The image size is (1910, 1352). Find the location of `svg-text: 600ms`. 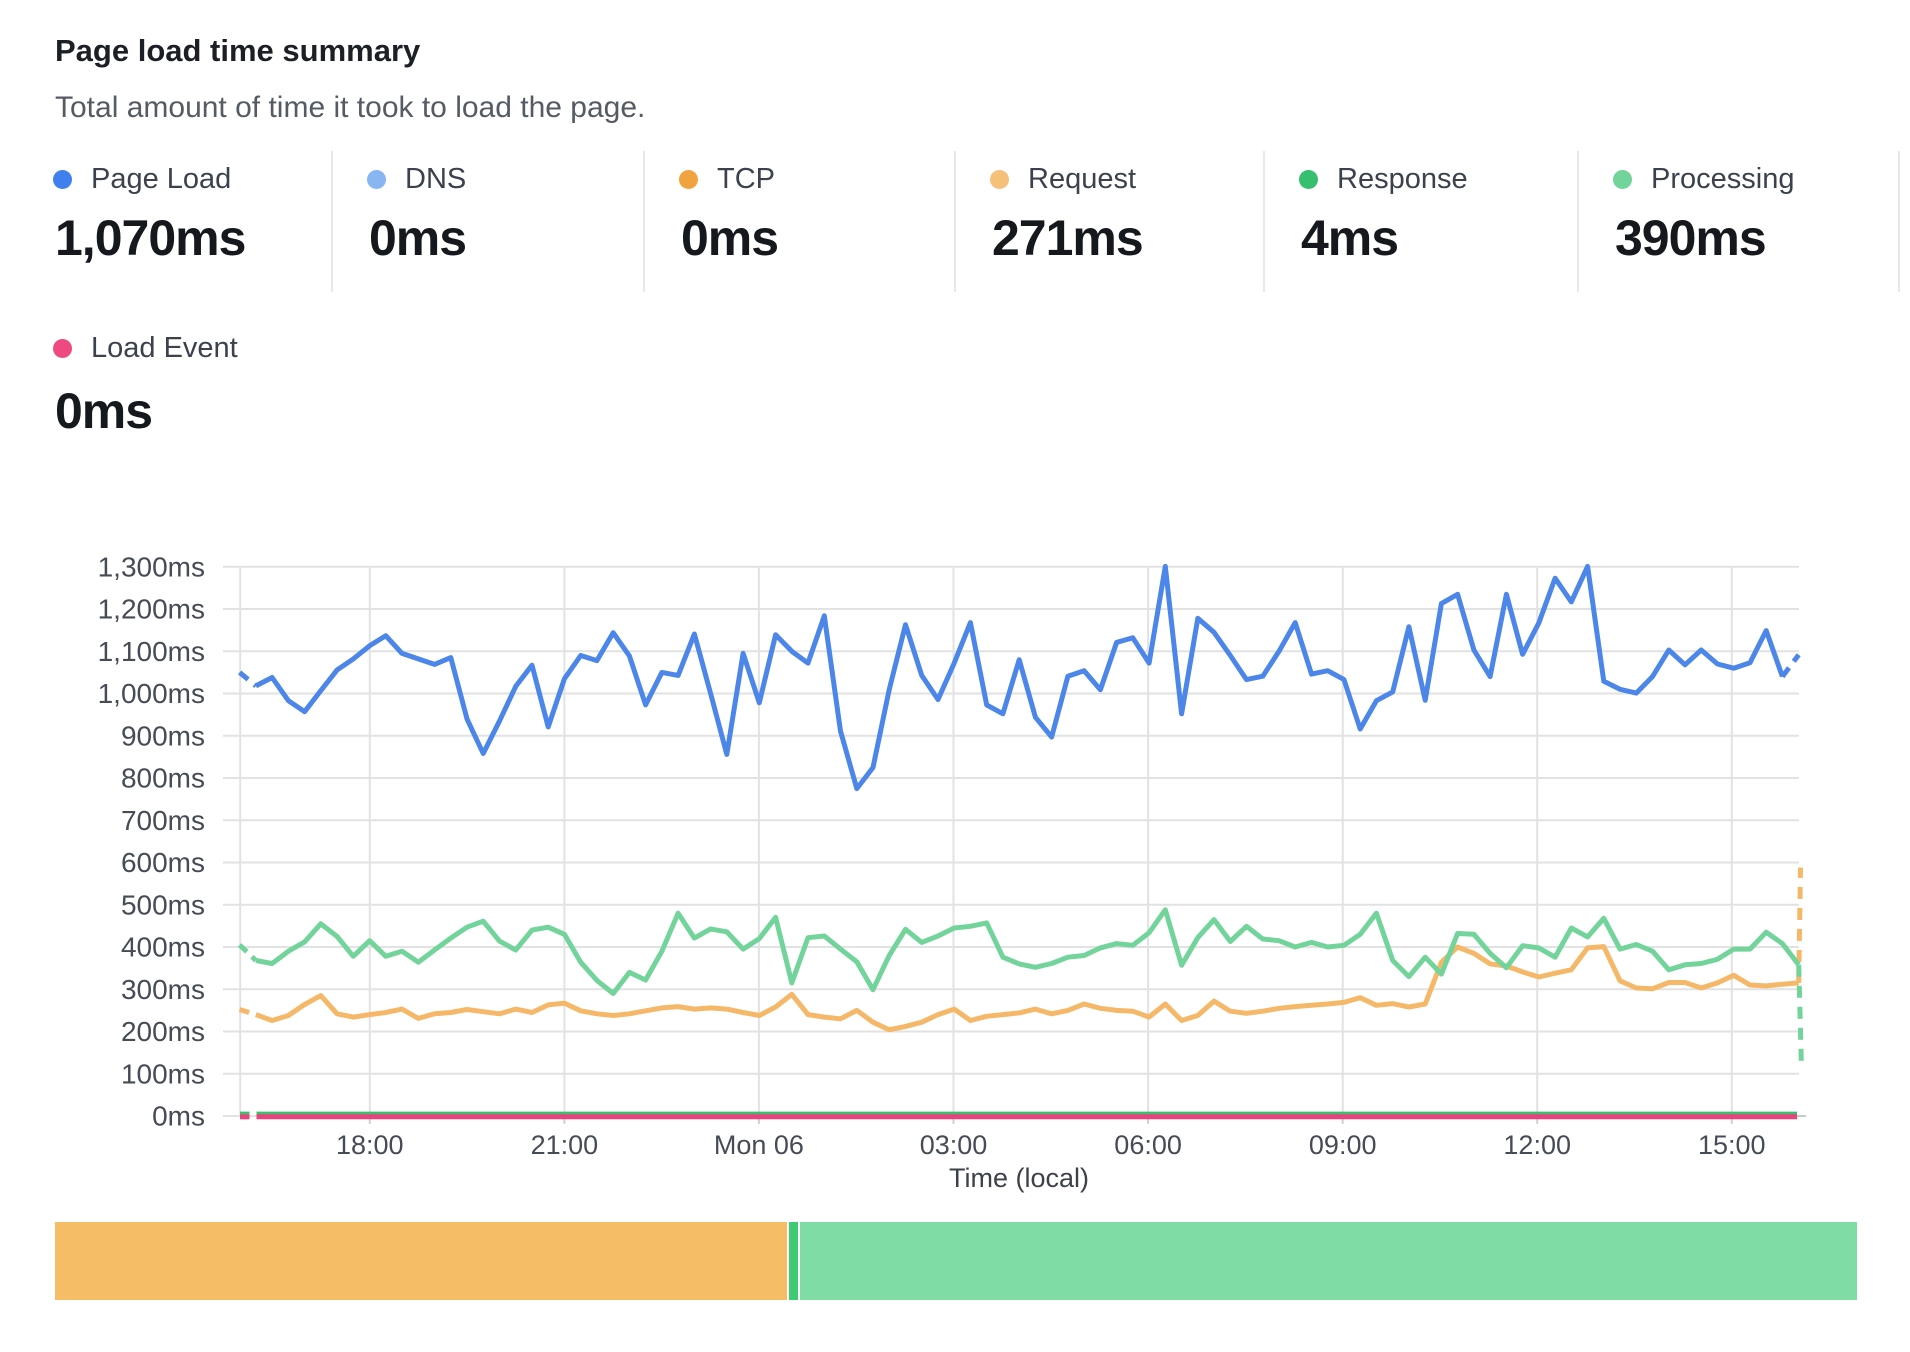

svg-text: 600ms is located at coordinates (163, 862).